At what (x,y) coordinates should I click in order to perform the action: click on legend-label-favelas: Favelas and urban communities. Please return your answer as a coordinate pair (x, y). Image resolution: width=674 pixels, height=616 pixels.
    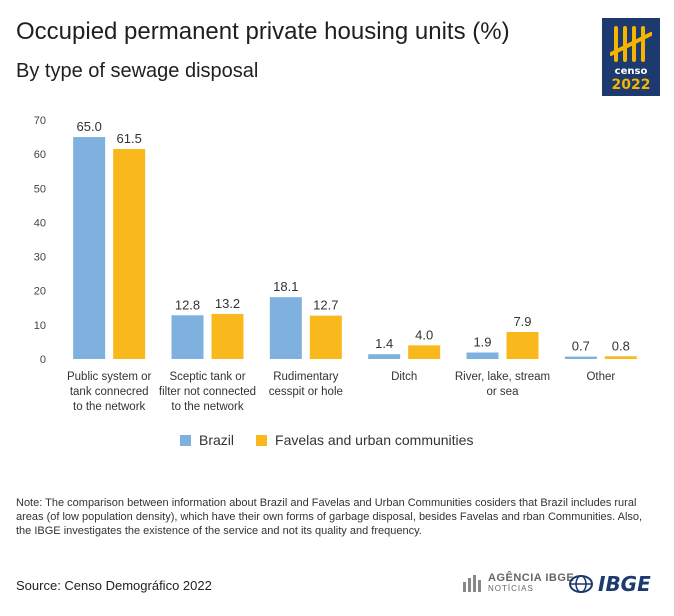
    Looking at the image, I should click on (374, 440).